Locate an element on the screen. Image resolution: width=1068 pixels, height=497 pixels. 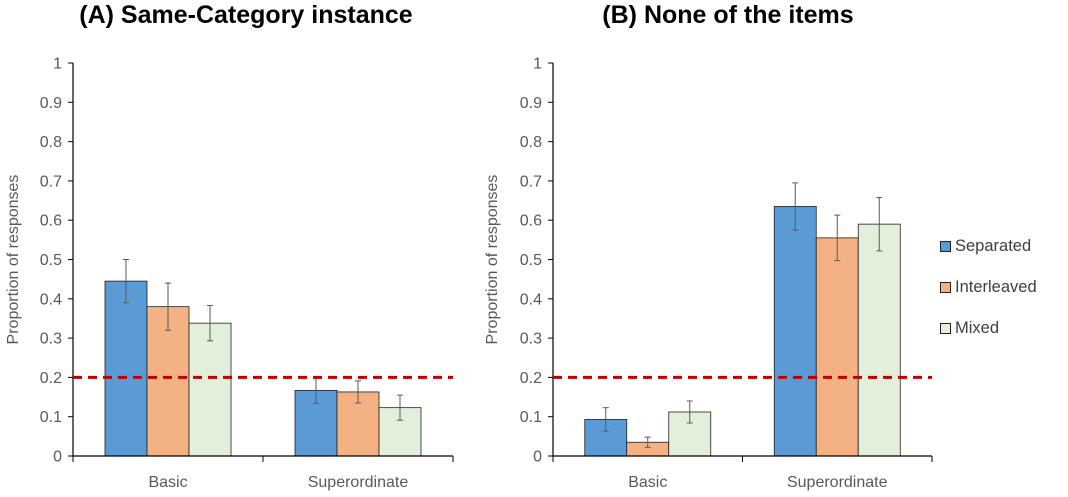
y-tick-label-a: 0.2 is located at coordinates (51, 378).